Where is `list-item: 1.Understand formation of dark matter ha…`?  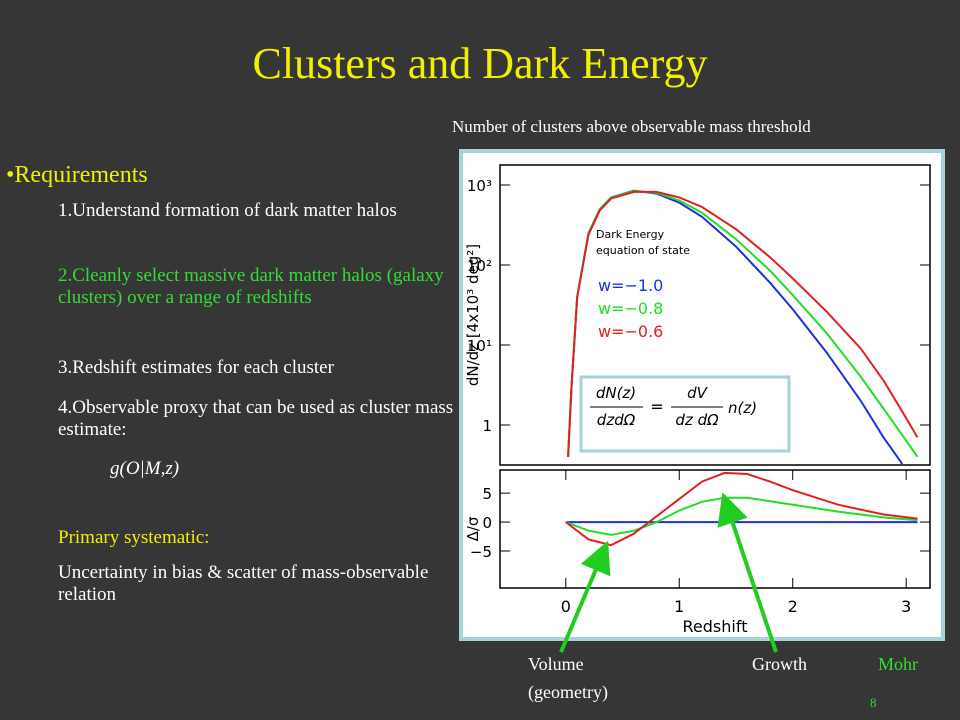
list-item: 1.Understand formation of dark matter ha… is located at coordinates (227, 210).